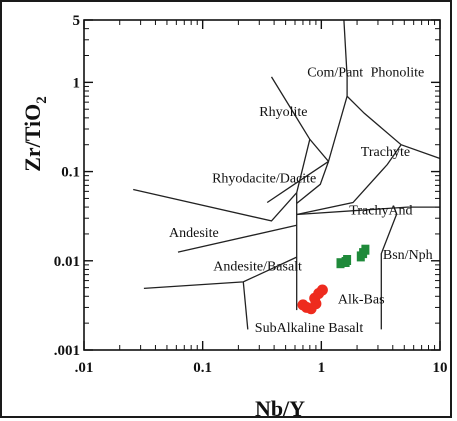  Describe the element at coordinates (264, 179) in the screenshot. I see `field-label: Rhyodacite/Dacite` at that location.